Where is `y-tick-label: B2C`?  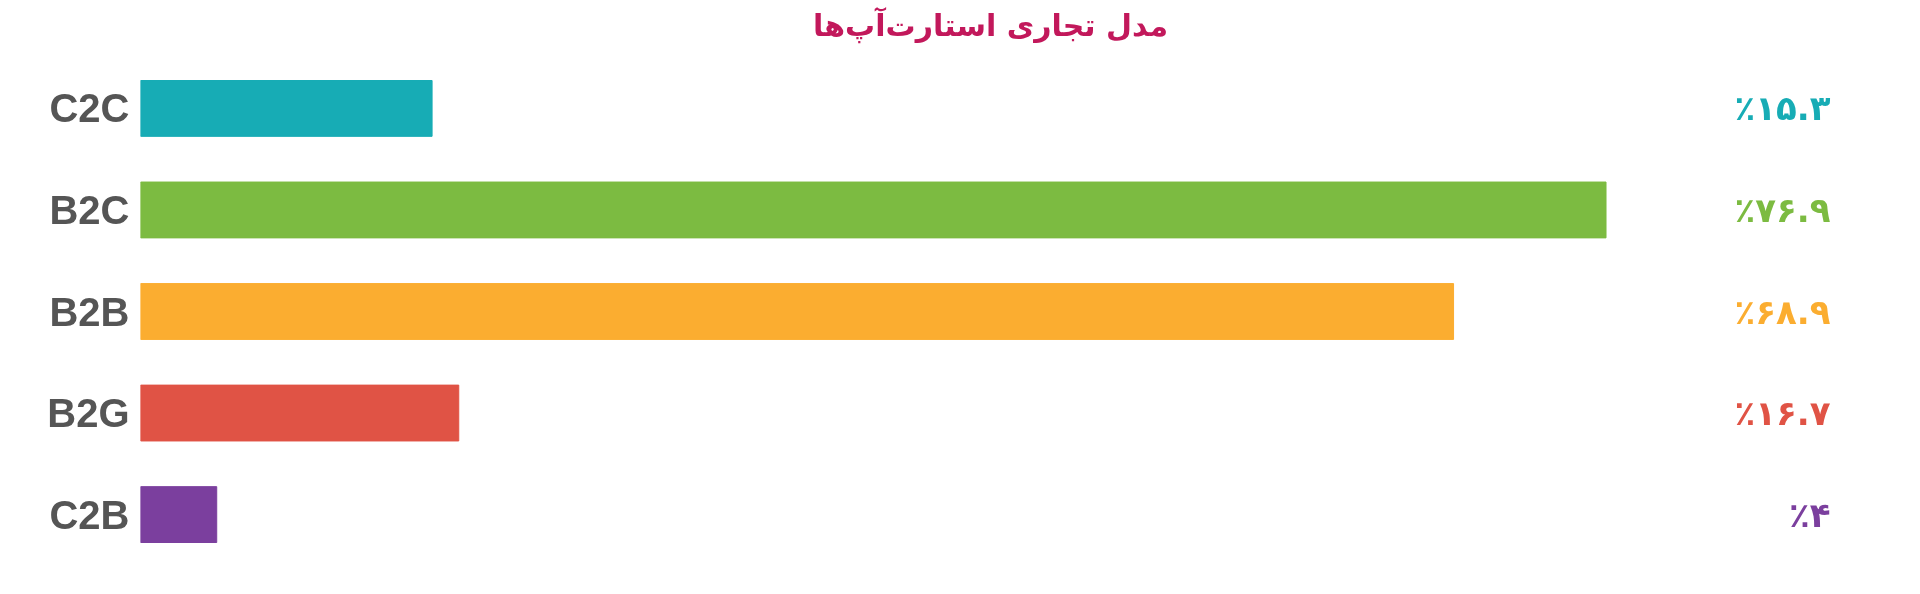 y-tick-label: B2C is located at coordinates (89, 209).